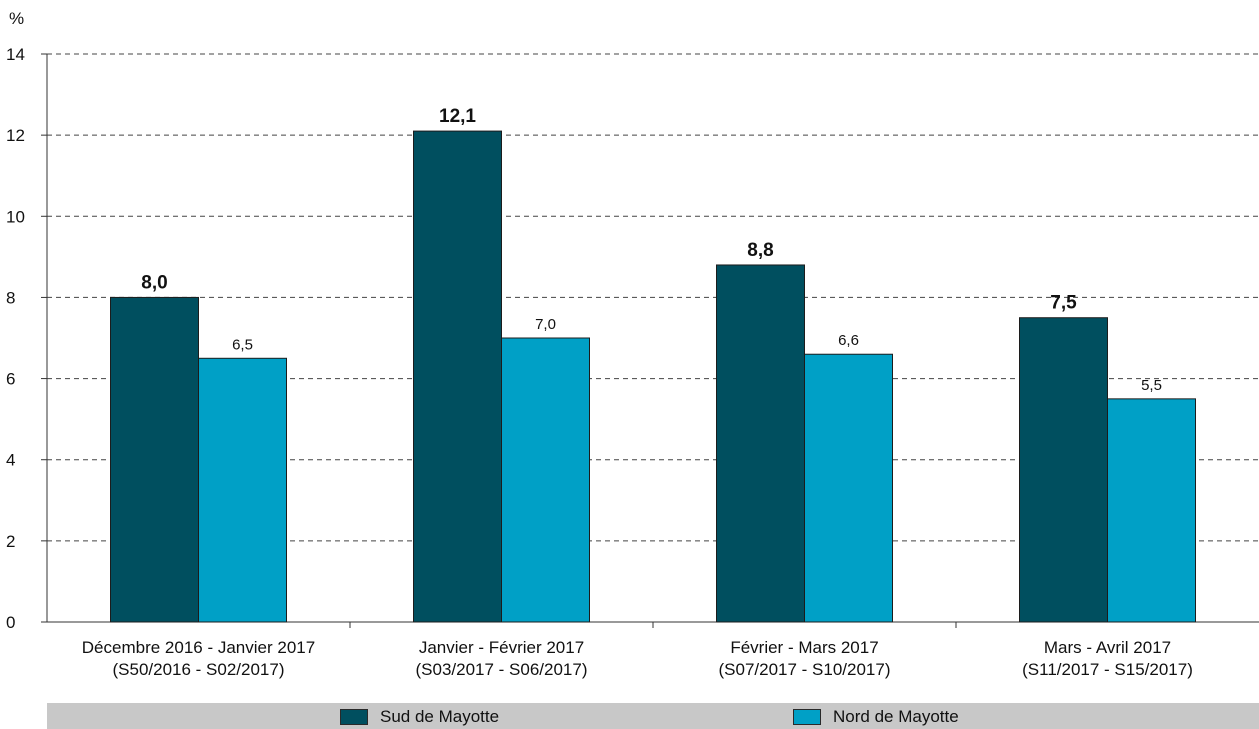 The width and height of the screenshot is (1259, 729). What do you see at coordinates (15, 54) in the screenshot?
I see `y-tick-label: 14` at bounding box center [15, 54].